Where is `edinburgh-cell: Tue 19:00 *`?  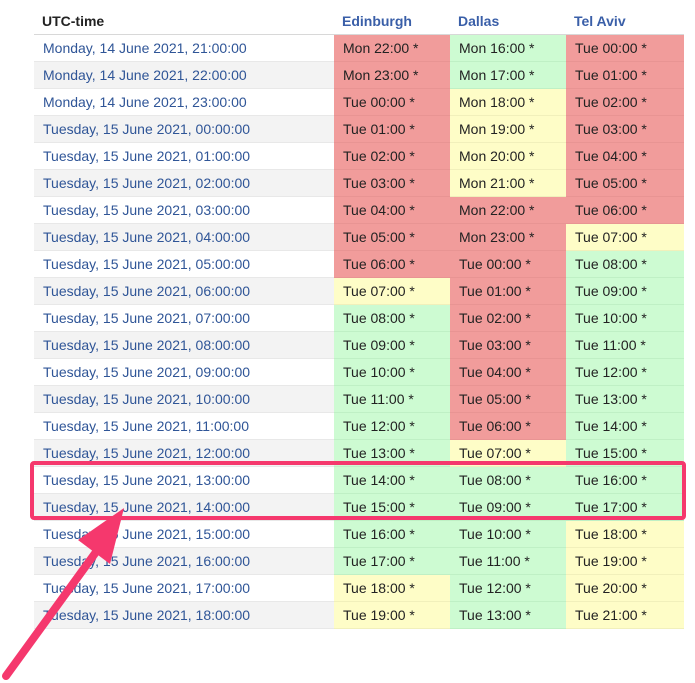
edinburgh-cell: Tue 19:00 * is located at coordinates (392, 615).